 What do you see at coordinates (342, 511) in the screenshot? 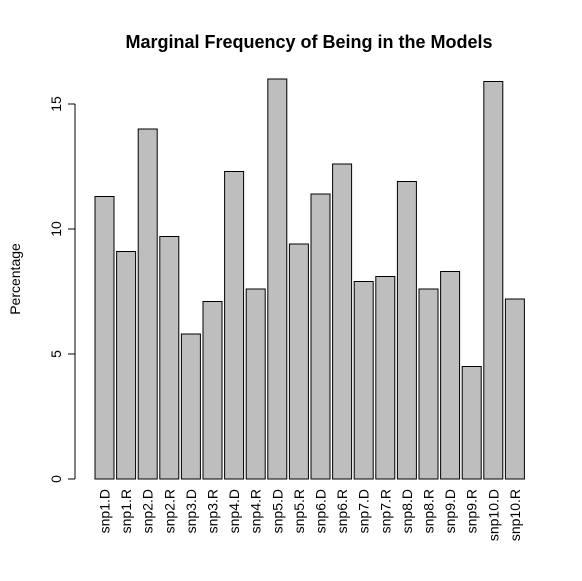
I see `x-tick-label-snp6.R: snp6.R` at bounding box center [342, 511].